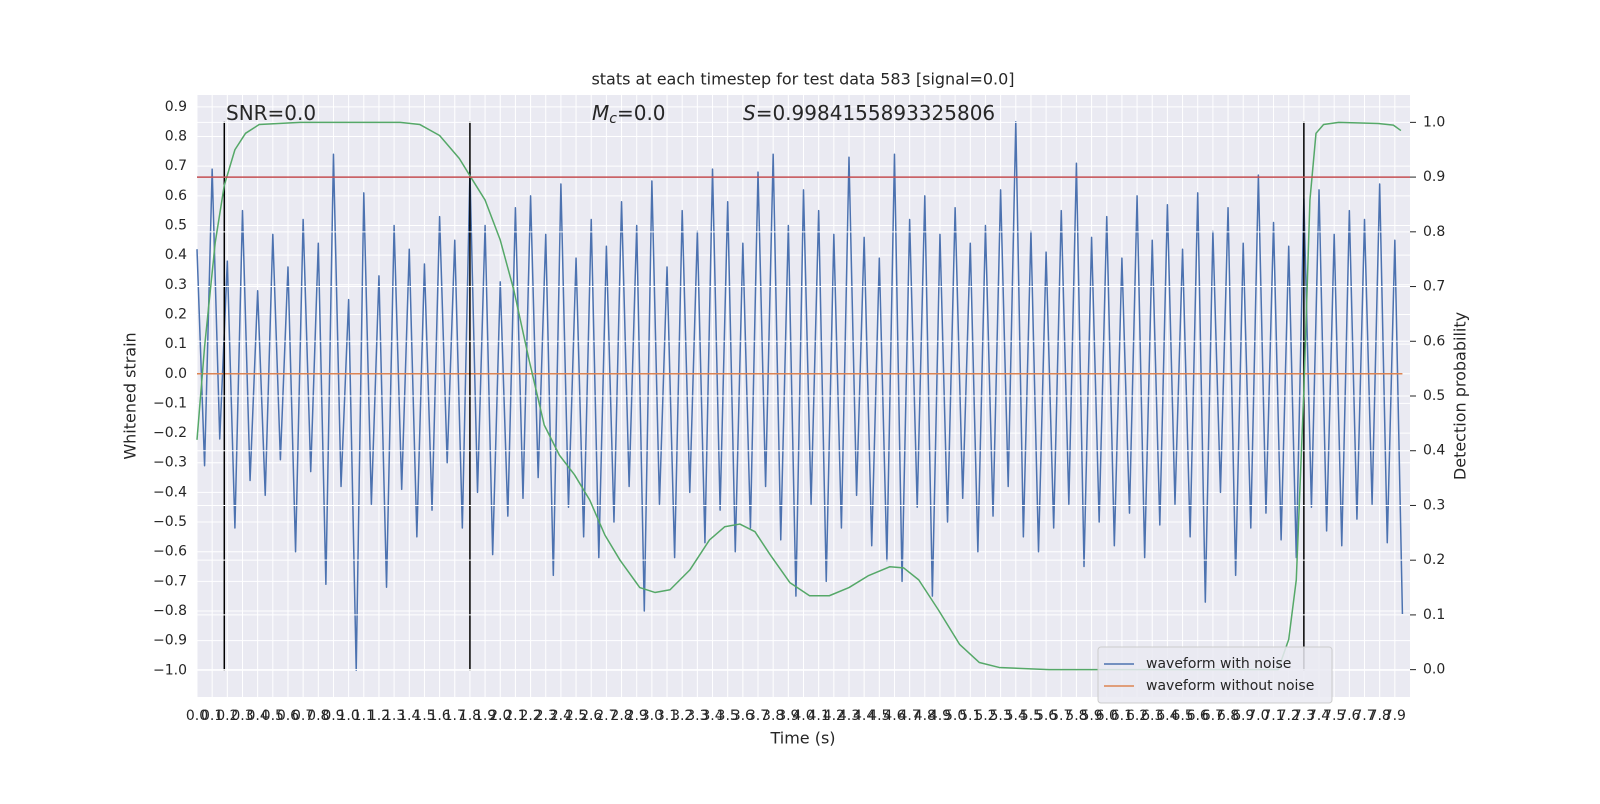  Describe the element at coordinates (170, 403) in the screenshot. I see `y-tick-label: −0.1` at that location.